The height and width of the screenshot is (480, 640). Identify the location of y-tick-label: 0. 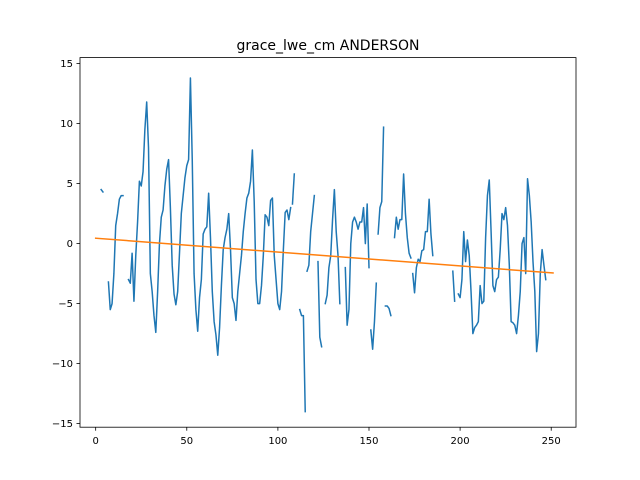
(70, 244).